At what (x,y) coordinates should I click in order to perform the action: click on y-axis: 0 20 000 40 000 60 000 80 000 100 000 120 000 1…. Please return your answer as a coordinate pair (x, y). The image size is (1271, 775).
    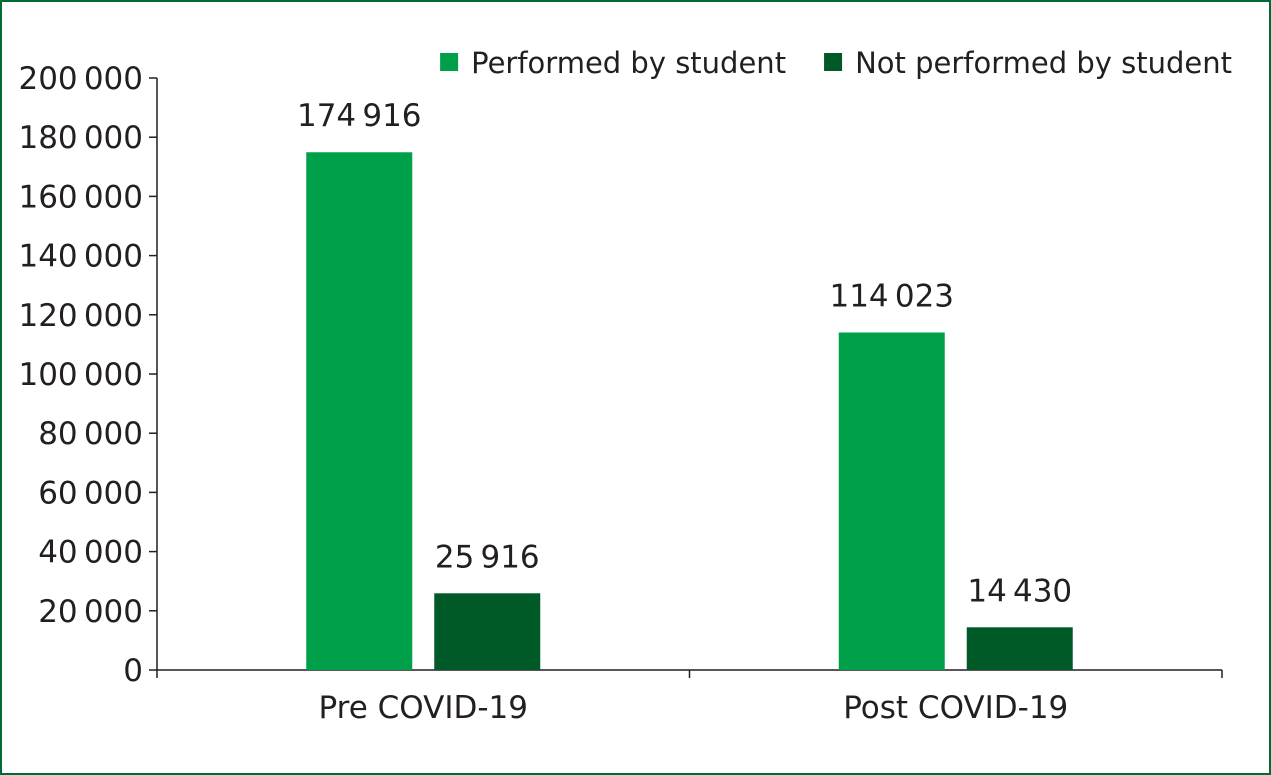
    Looking at the image, I should click on (88, 375).